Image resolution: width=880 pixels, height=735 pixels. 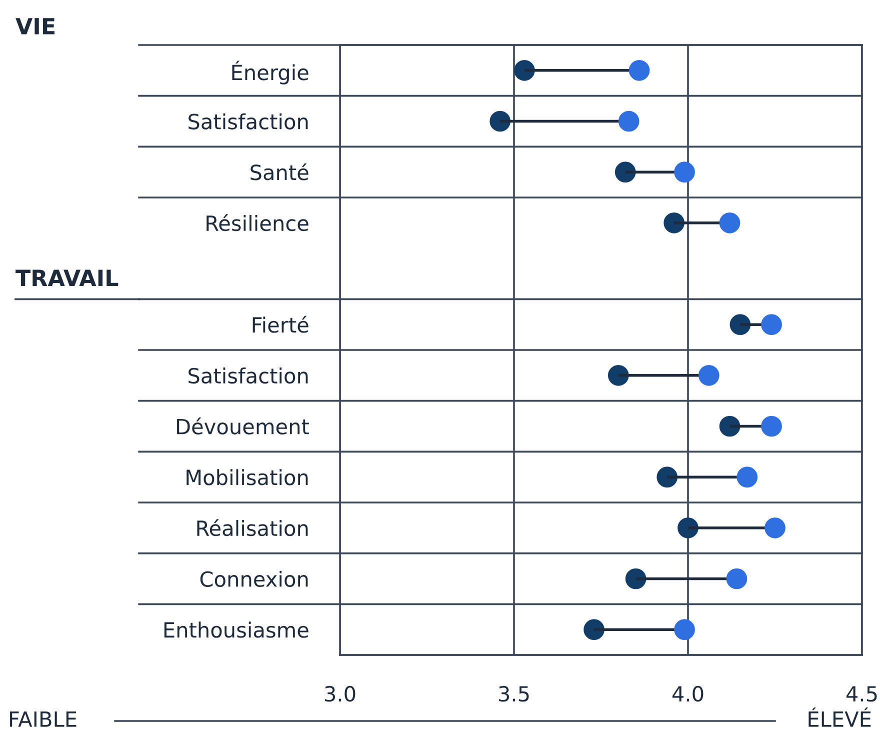 What do you see at coordinates (243, 426) in the screenshot?
I see `y-tick-label: Dévouement` at bounding box center [243, 426].